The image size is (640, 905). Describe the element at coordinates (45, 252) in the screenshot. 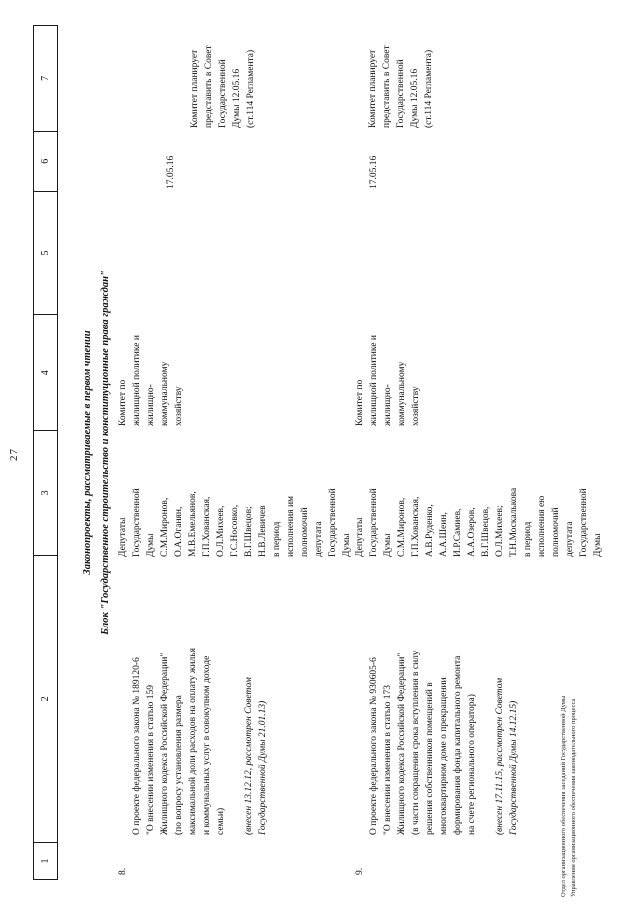

I see `header-cell-5: 5` at that location.